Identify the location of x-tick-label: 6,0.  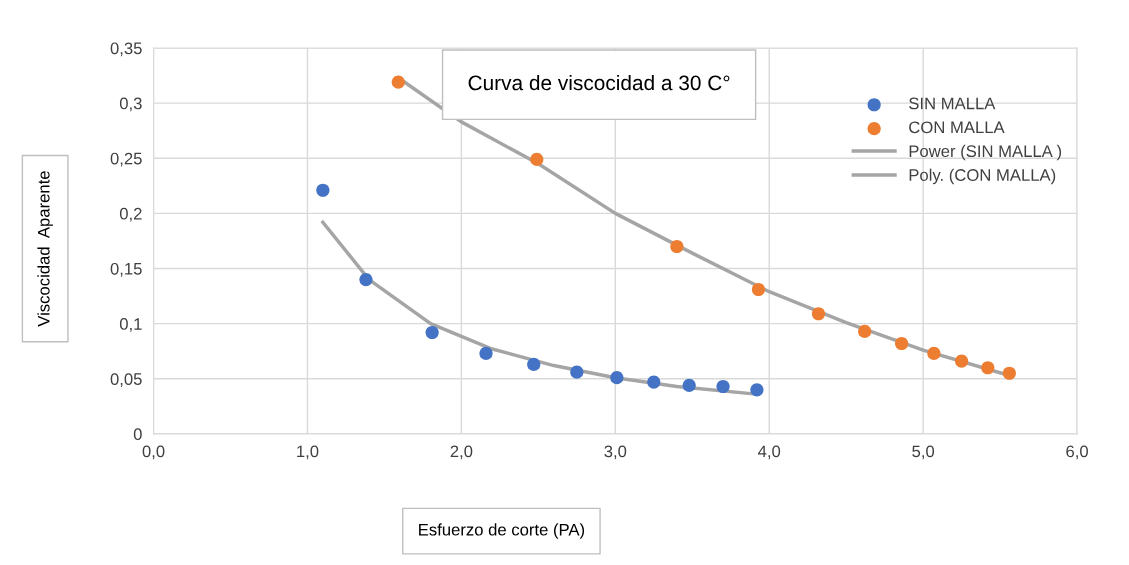
(1077, 452).